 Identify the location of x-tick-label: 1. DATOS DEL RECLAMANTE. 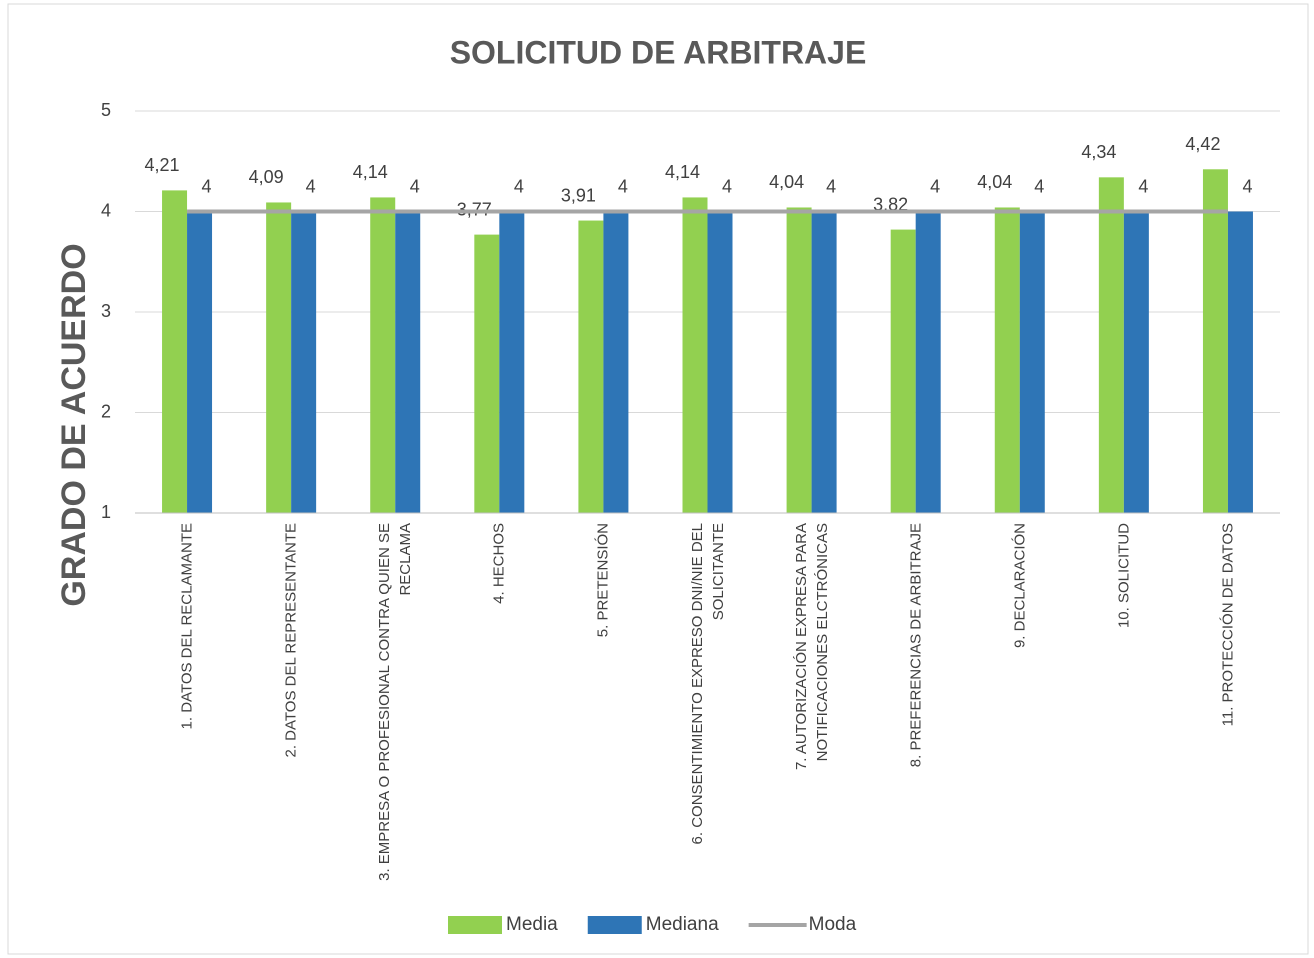
(187, 626).